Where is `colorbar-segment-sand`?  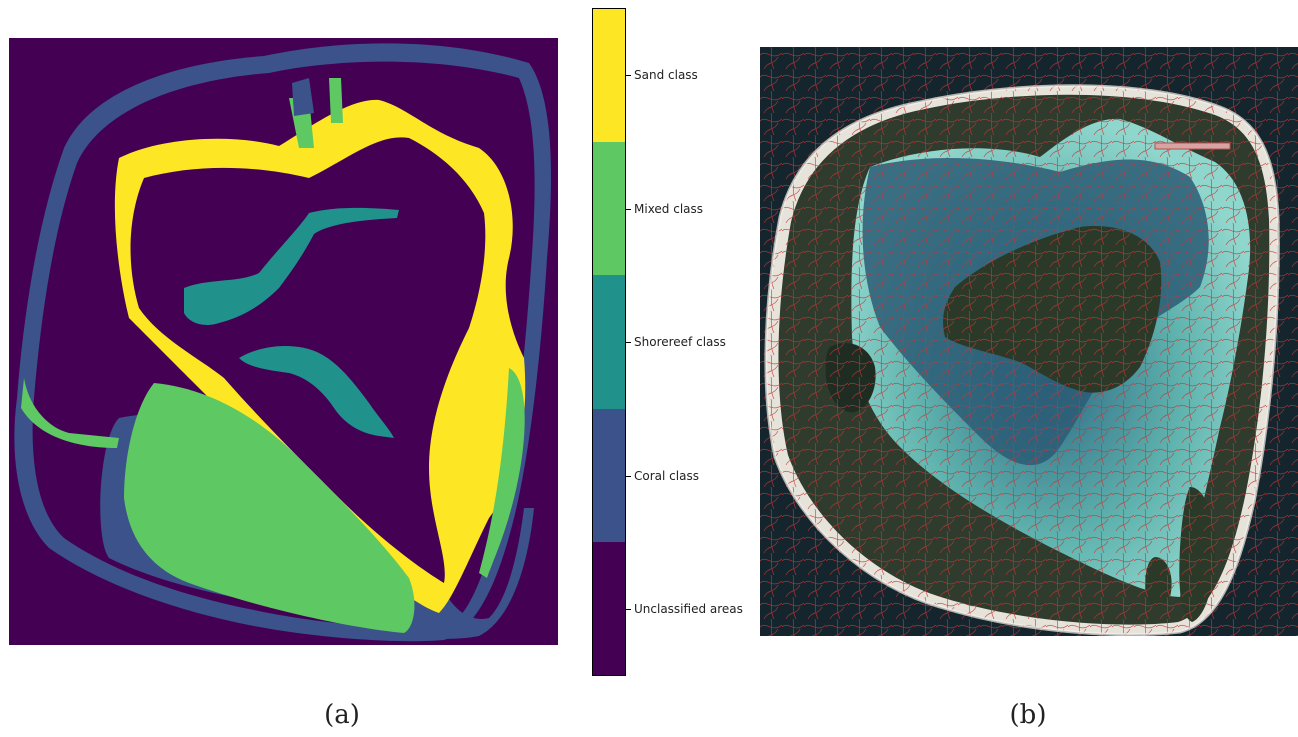 colorbar-segment-sand is located at coordinates (609, 76).